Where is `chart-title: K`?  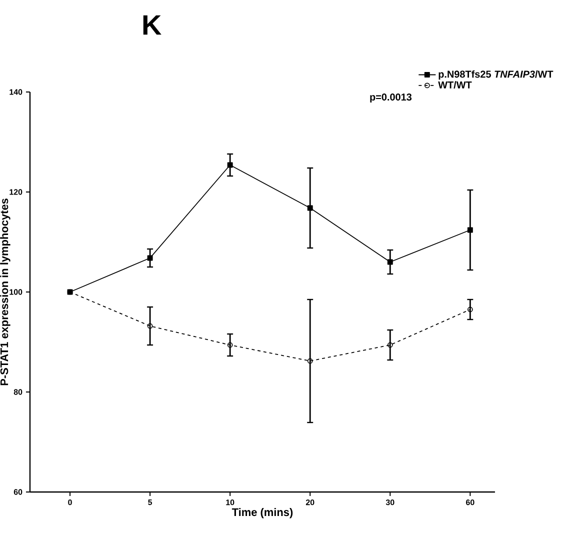 chart-title: K is located at coordinates (152, 25).